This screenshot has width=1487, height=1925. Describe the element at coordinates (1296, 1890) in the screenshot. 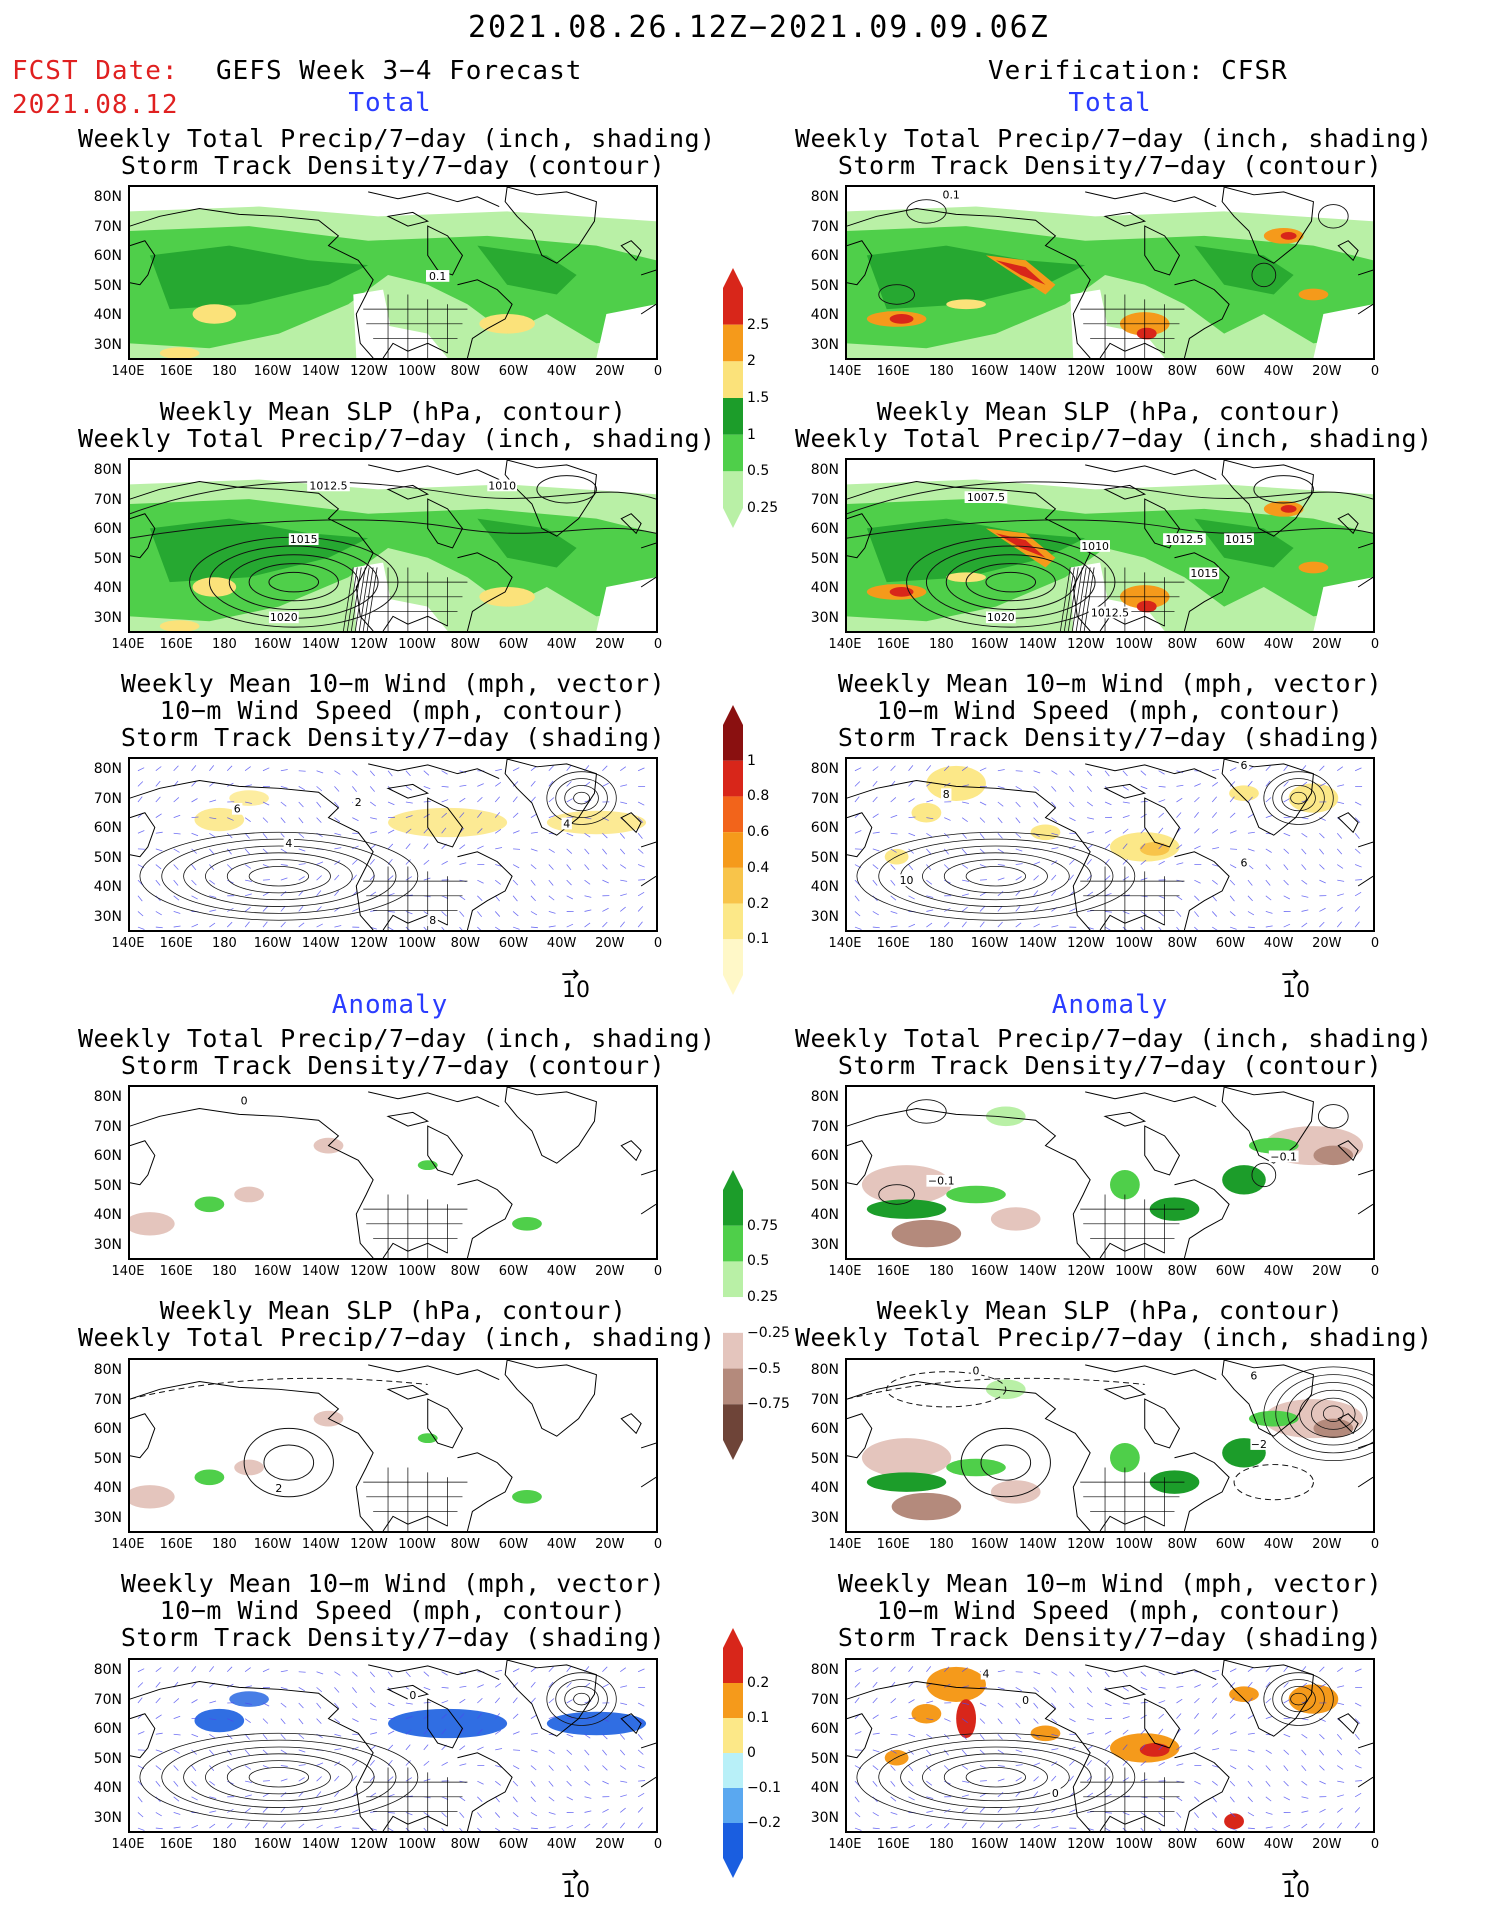

I see `vector-scale-value-right-bottom: 10` at that location.